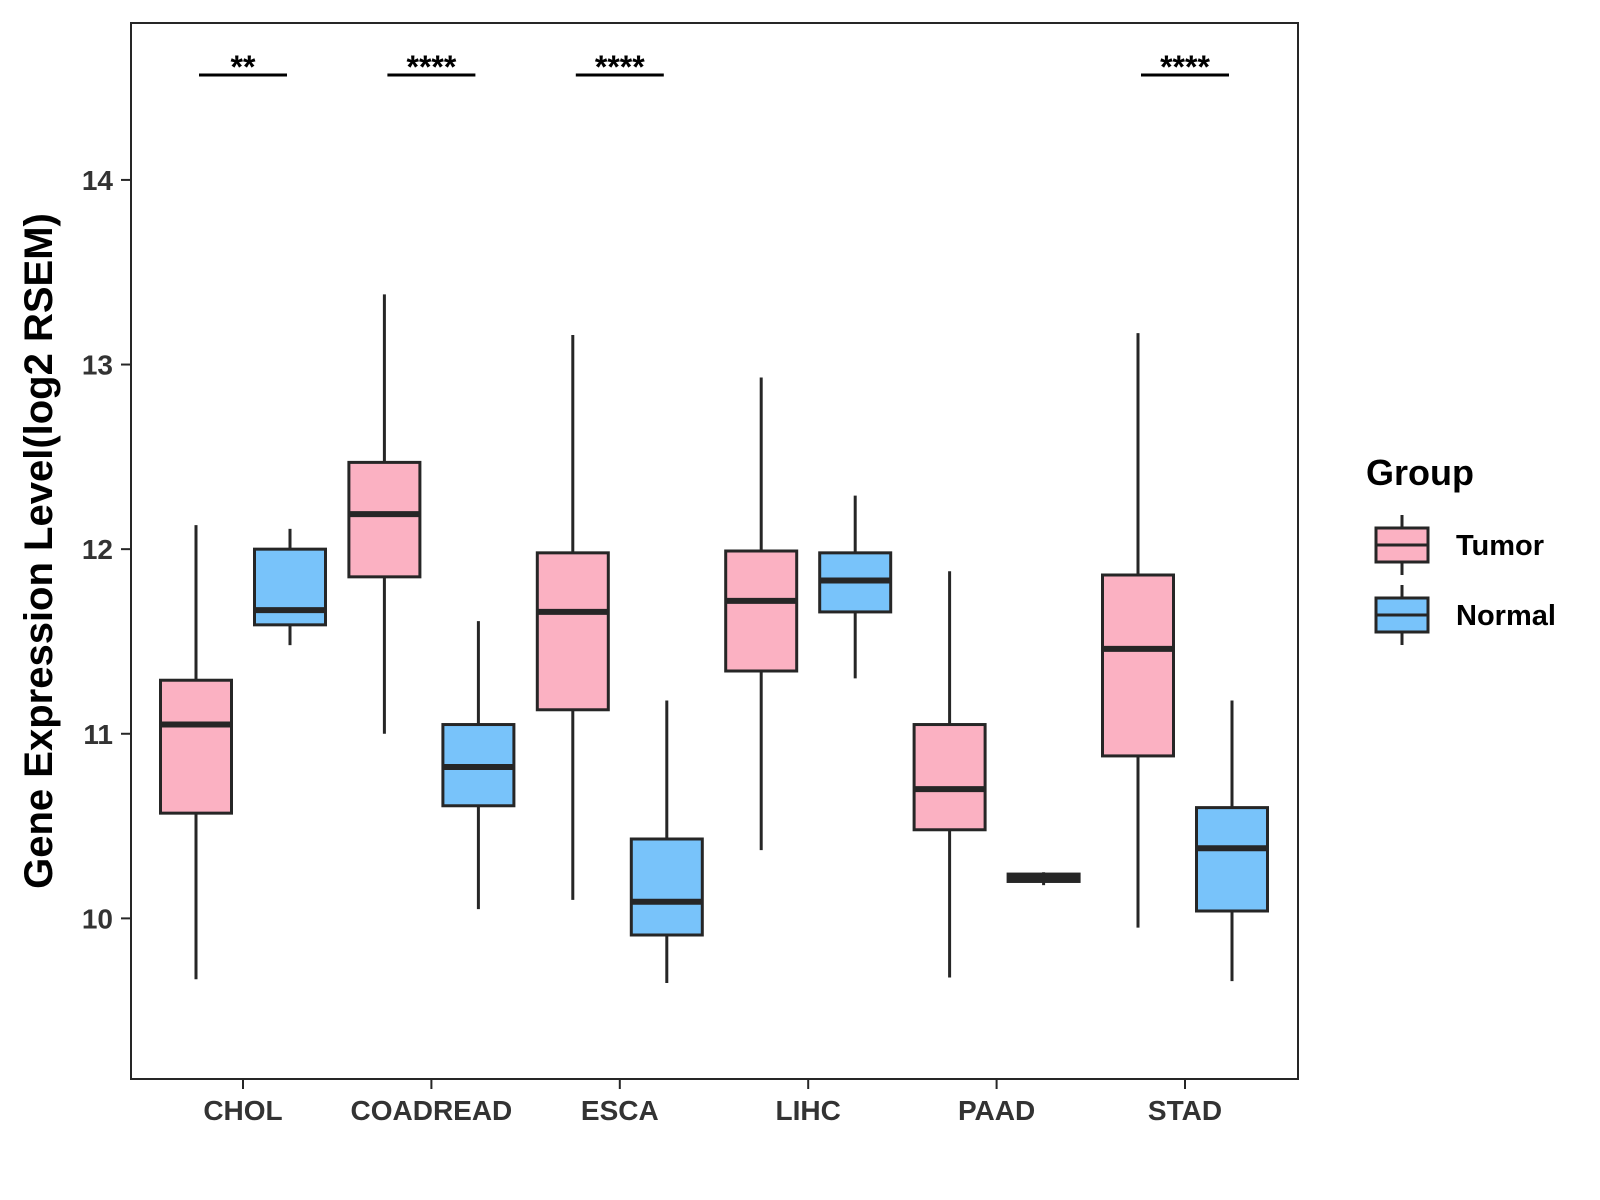 The image size is (1600, 1200). I want to click on significance-label-coadread: ****, so click(431, 67).